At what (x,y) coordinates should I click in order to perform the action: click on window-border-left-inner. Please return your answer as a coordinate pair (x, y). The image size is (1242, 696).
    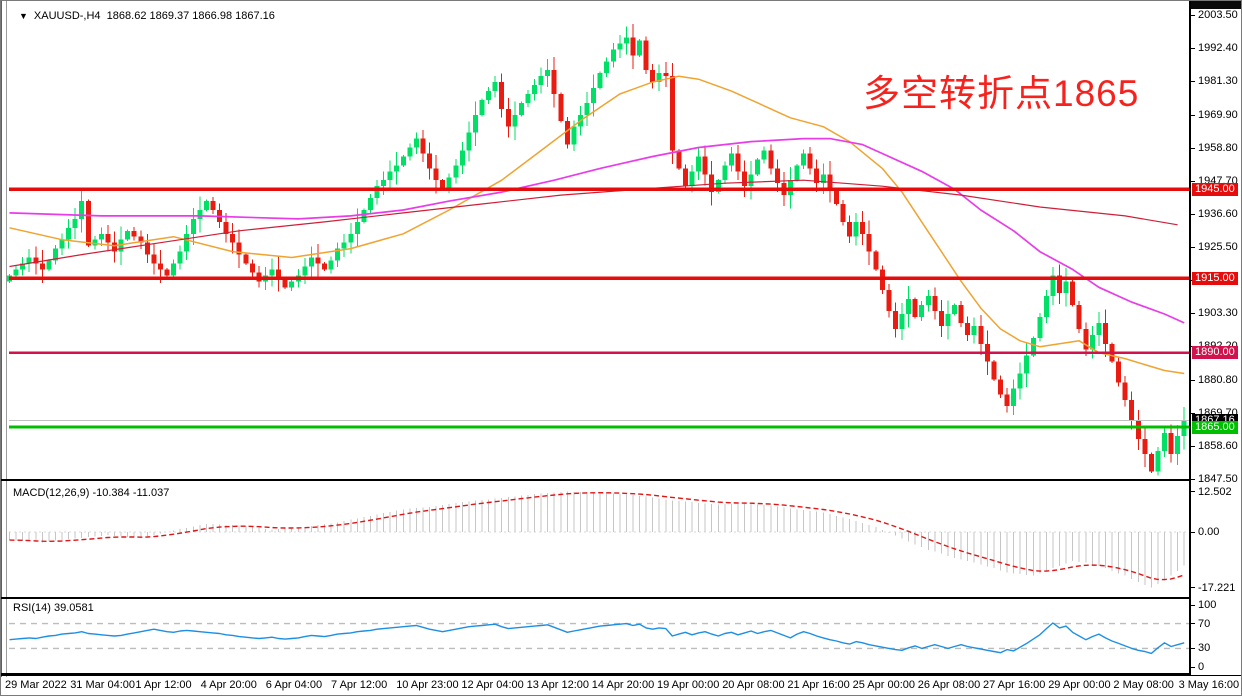
    Looking at the image, I should click on (6, 348).